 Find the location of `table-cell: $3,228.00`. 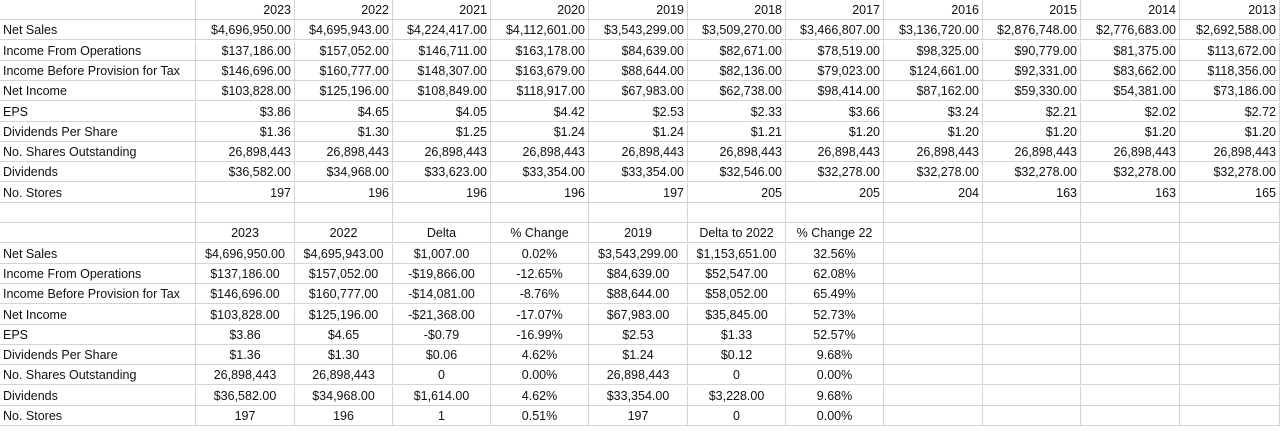

table-cell: $3,228.00 is located at coordinates (737, 395).